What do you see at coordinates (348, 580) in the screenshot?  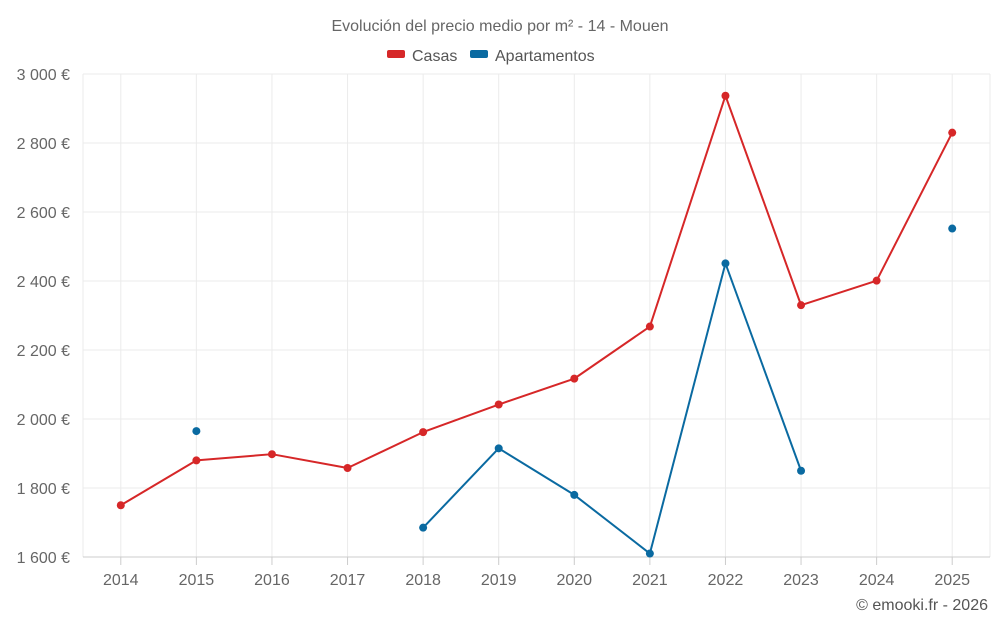 I see `x-tick-label: 2017` at bounding box center [348, 580].